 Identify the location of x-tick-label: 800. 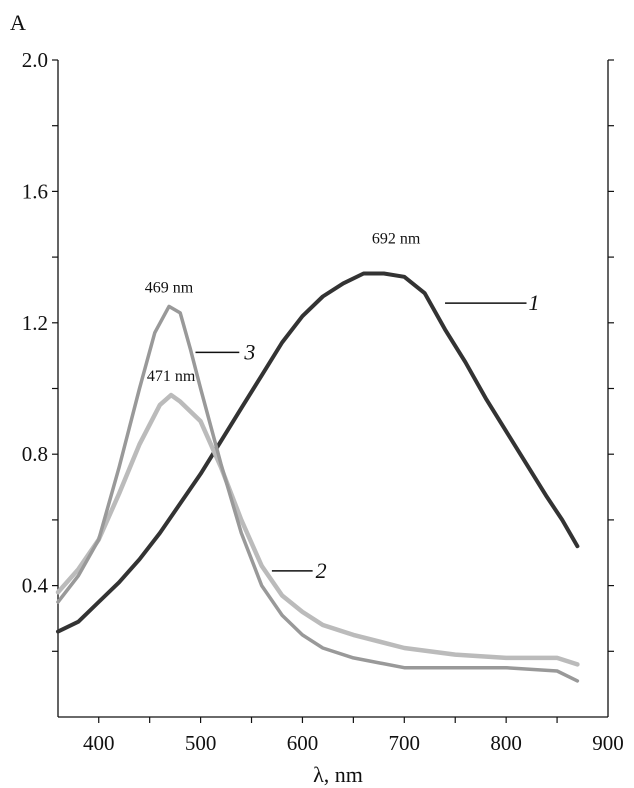
(506, 743).